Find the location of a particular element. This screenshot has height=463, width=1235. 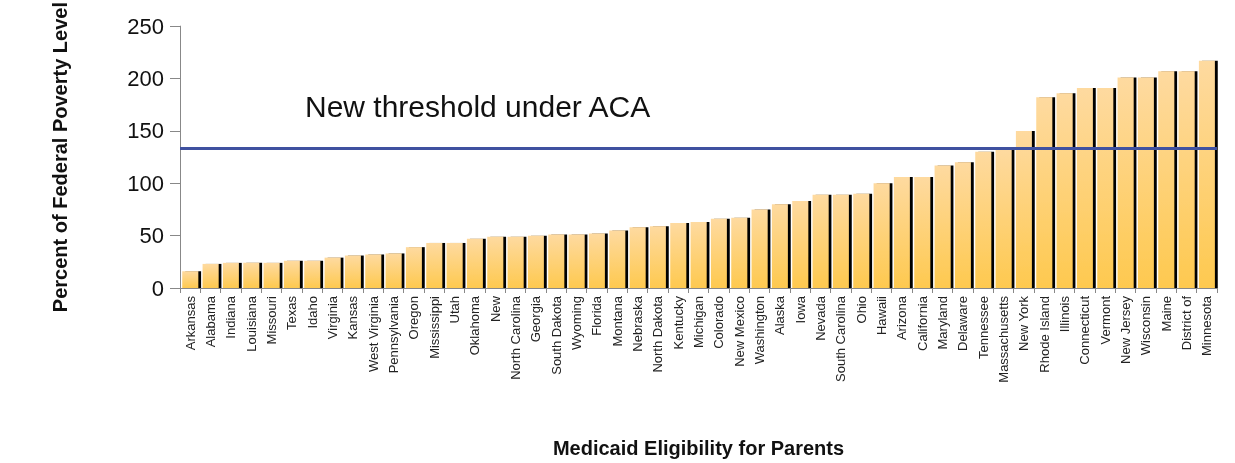

x-tick-label: Kentucky is located at coordinates (678, 322).